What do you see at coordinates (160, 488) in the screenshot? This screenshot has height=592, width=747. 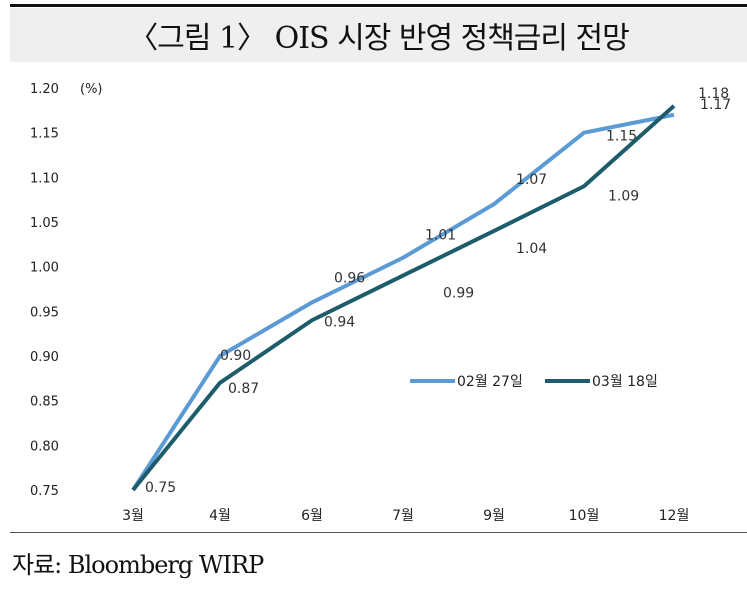 I see `data-label: 0.75` at bounding box center [160, 488].